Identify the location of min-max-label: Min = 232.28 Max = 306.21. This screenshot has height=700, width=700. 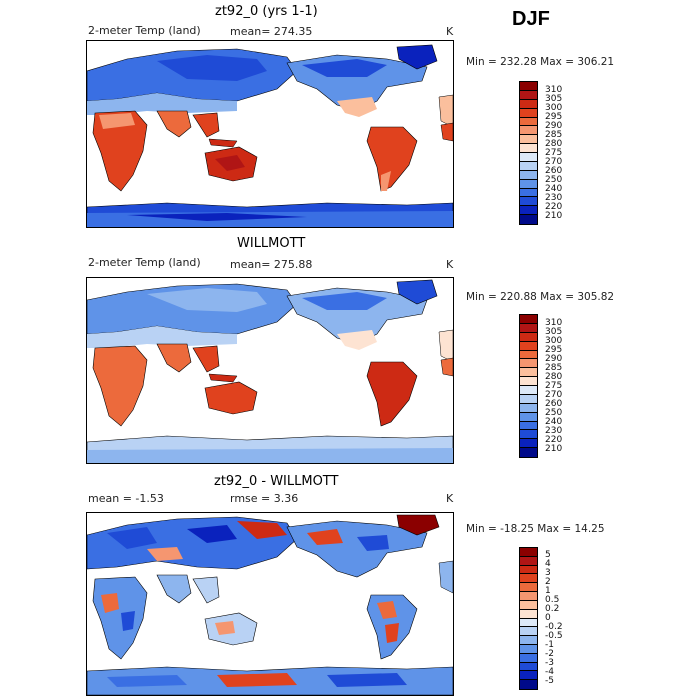
(540, 62).